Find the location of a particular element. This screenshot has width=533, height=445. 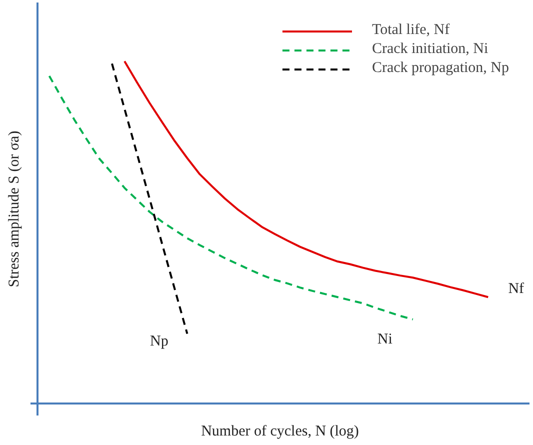

annotation: Ni is located at coordinates (384, 339).